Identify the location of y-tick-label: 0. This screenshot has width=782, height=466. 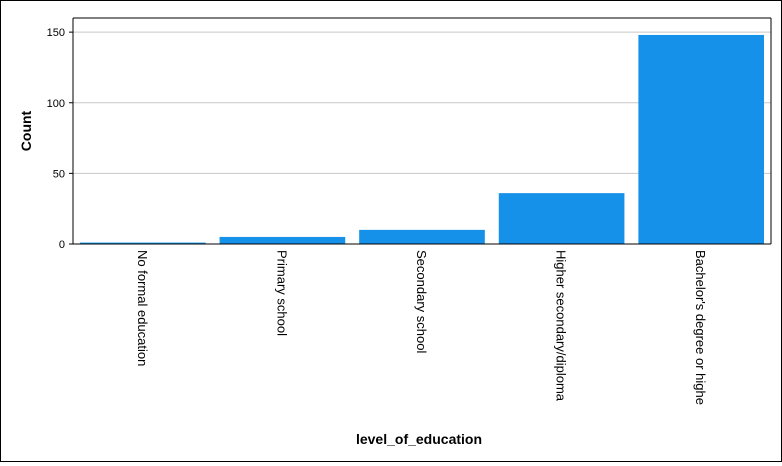
(62, 245).